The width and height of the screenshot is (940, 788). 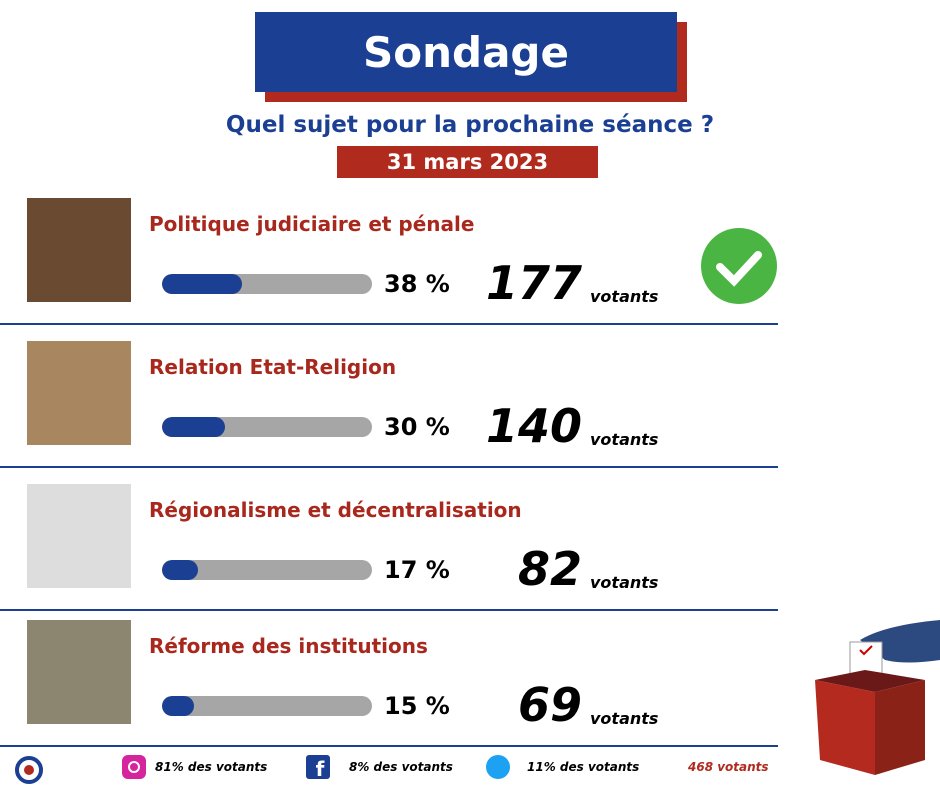 What do you see at coordinates (739, 266) in the screenshot?
I see `check-icon` at bounding box center [739, 266].